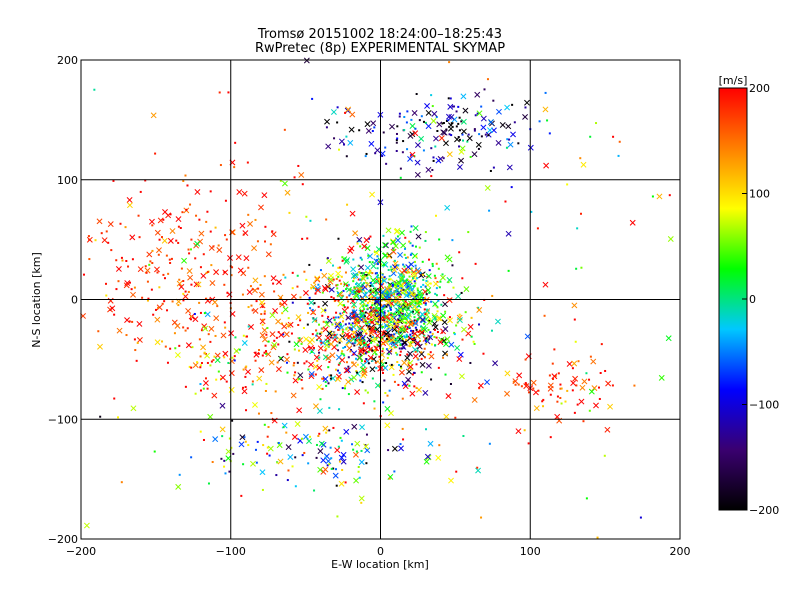  What do you see at coordinates (764, 510) in the screenshot?
I see `colorbar-tick-label: −200` at bounding box center [764, 510].